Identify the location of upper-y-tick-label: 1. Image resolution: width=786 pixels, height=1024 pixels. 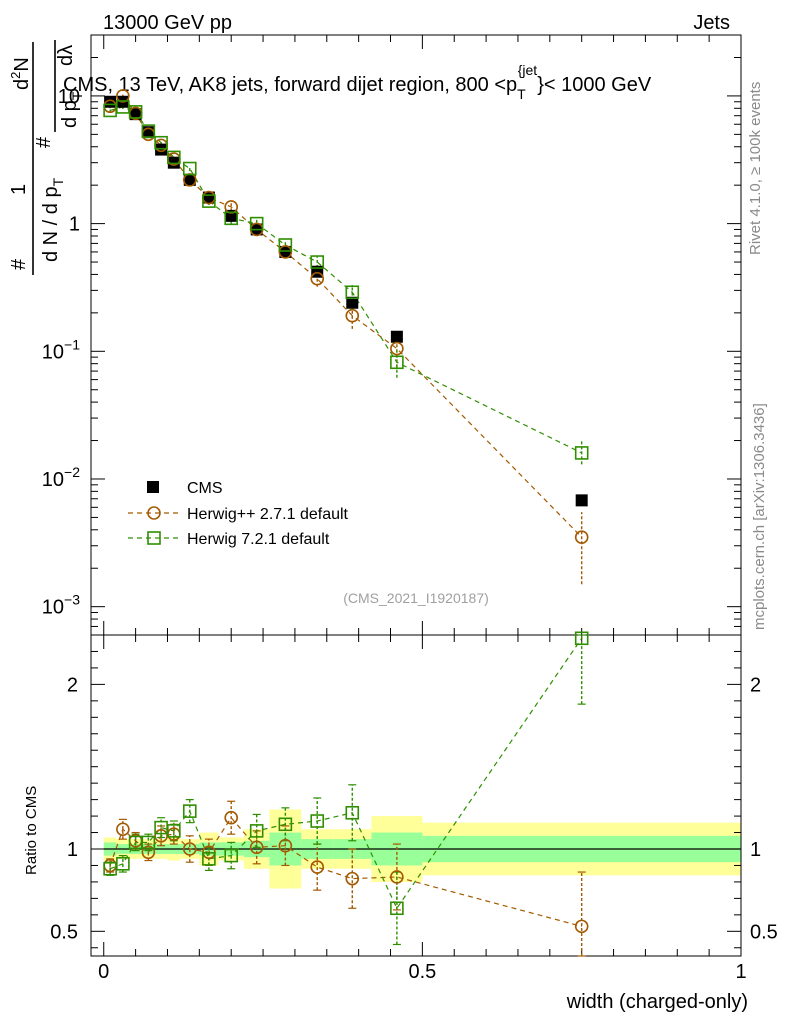
(74, 225).